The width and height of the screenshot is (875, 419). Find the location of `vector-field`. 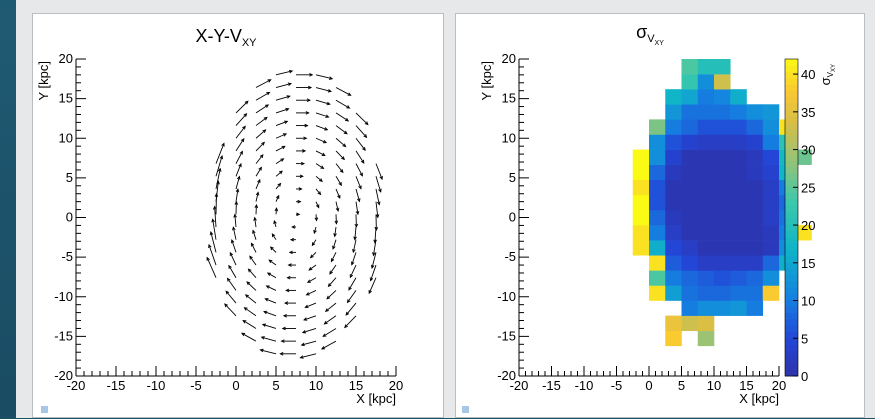

vector-field is located at coordinates (294, 214).